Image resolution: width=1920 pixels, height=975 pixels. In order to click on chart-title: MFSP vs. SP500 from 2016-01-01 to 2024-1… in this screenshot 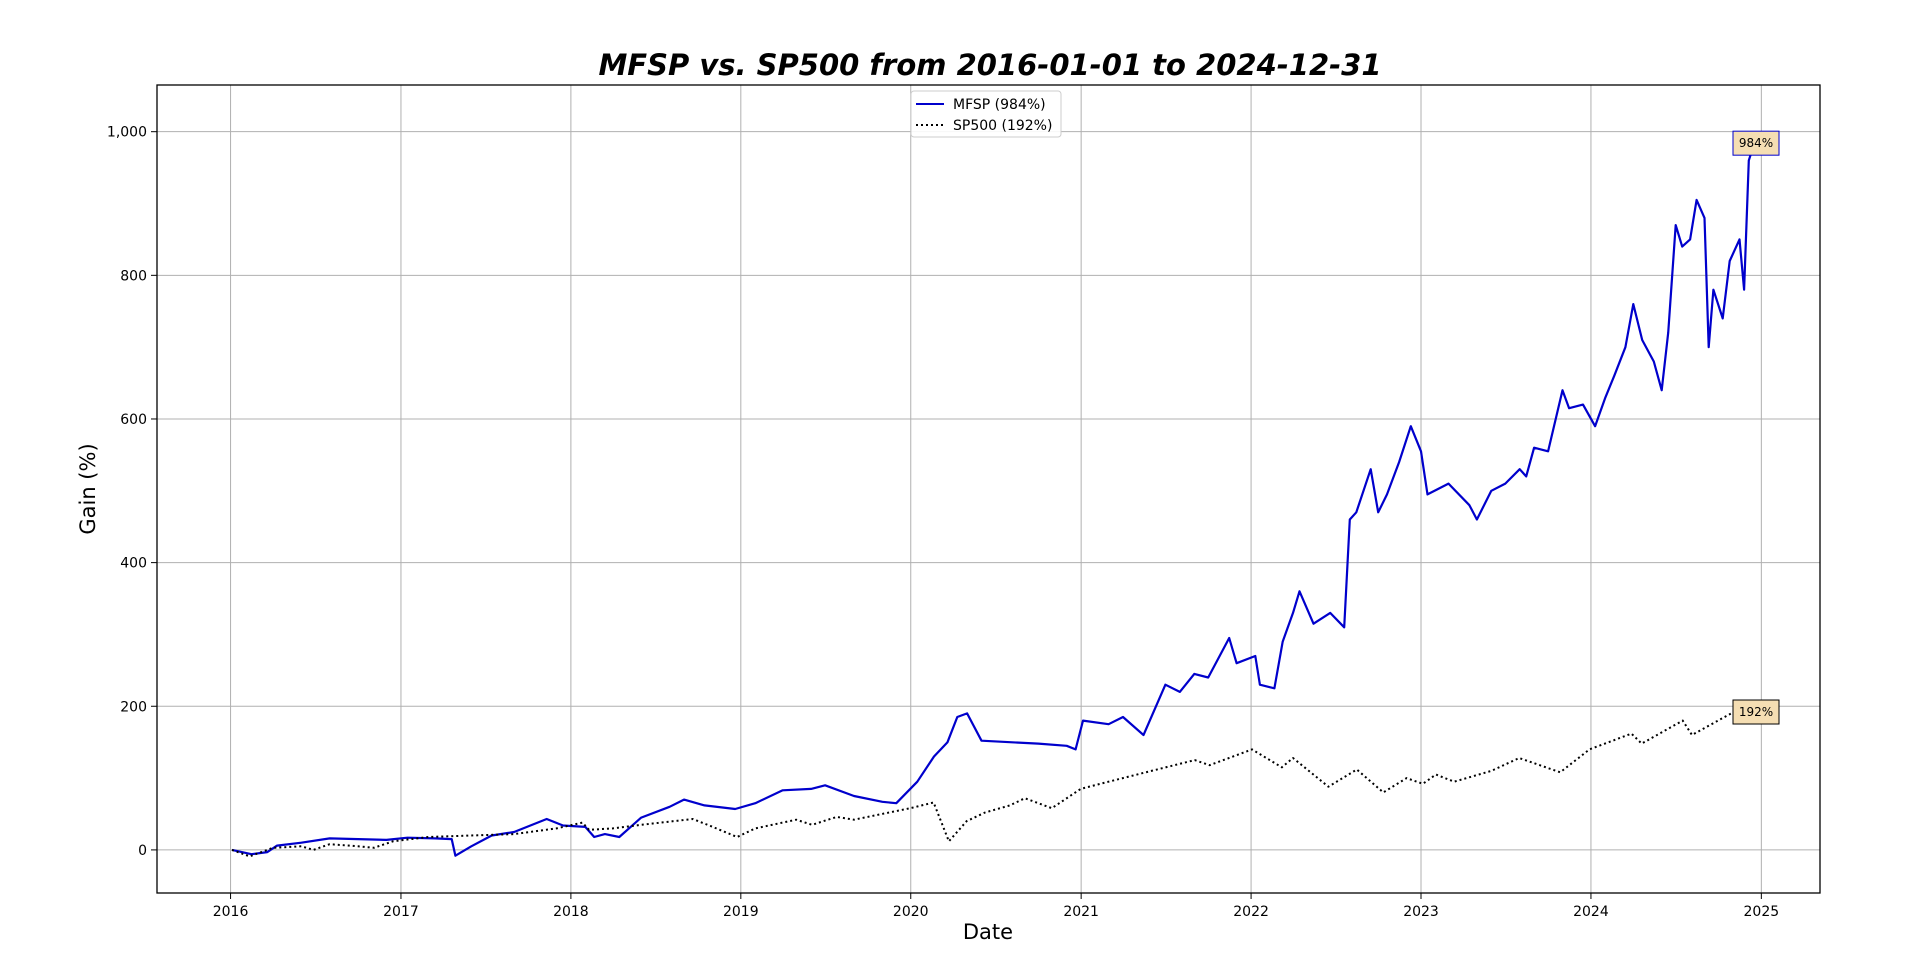, I will do `click(989, 65)`.